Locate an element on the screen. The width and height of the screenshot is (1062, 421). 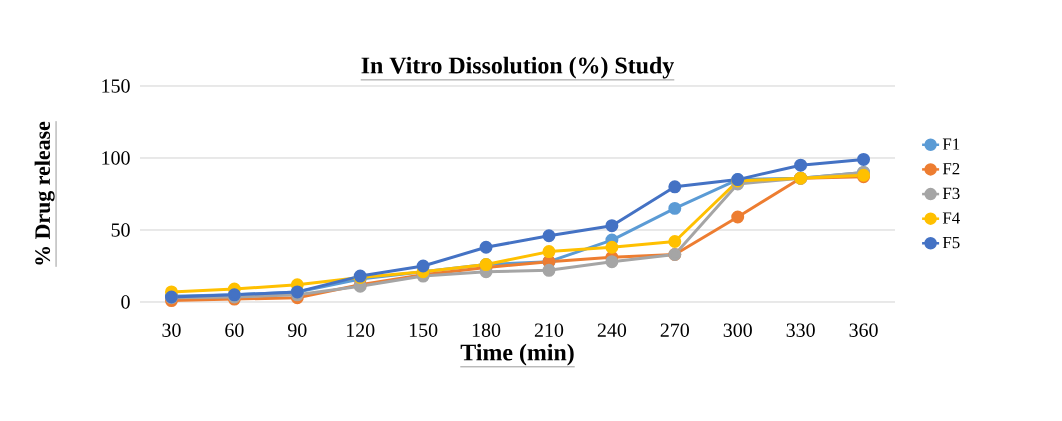
y-tick-label: 100 is located at coordinates (116, 158).